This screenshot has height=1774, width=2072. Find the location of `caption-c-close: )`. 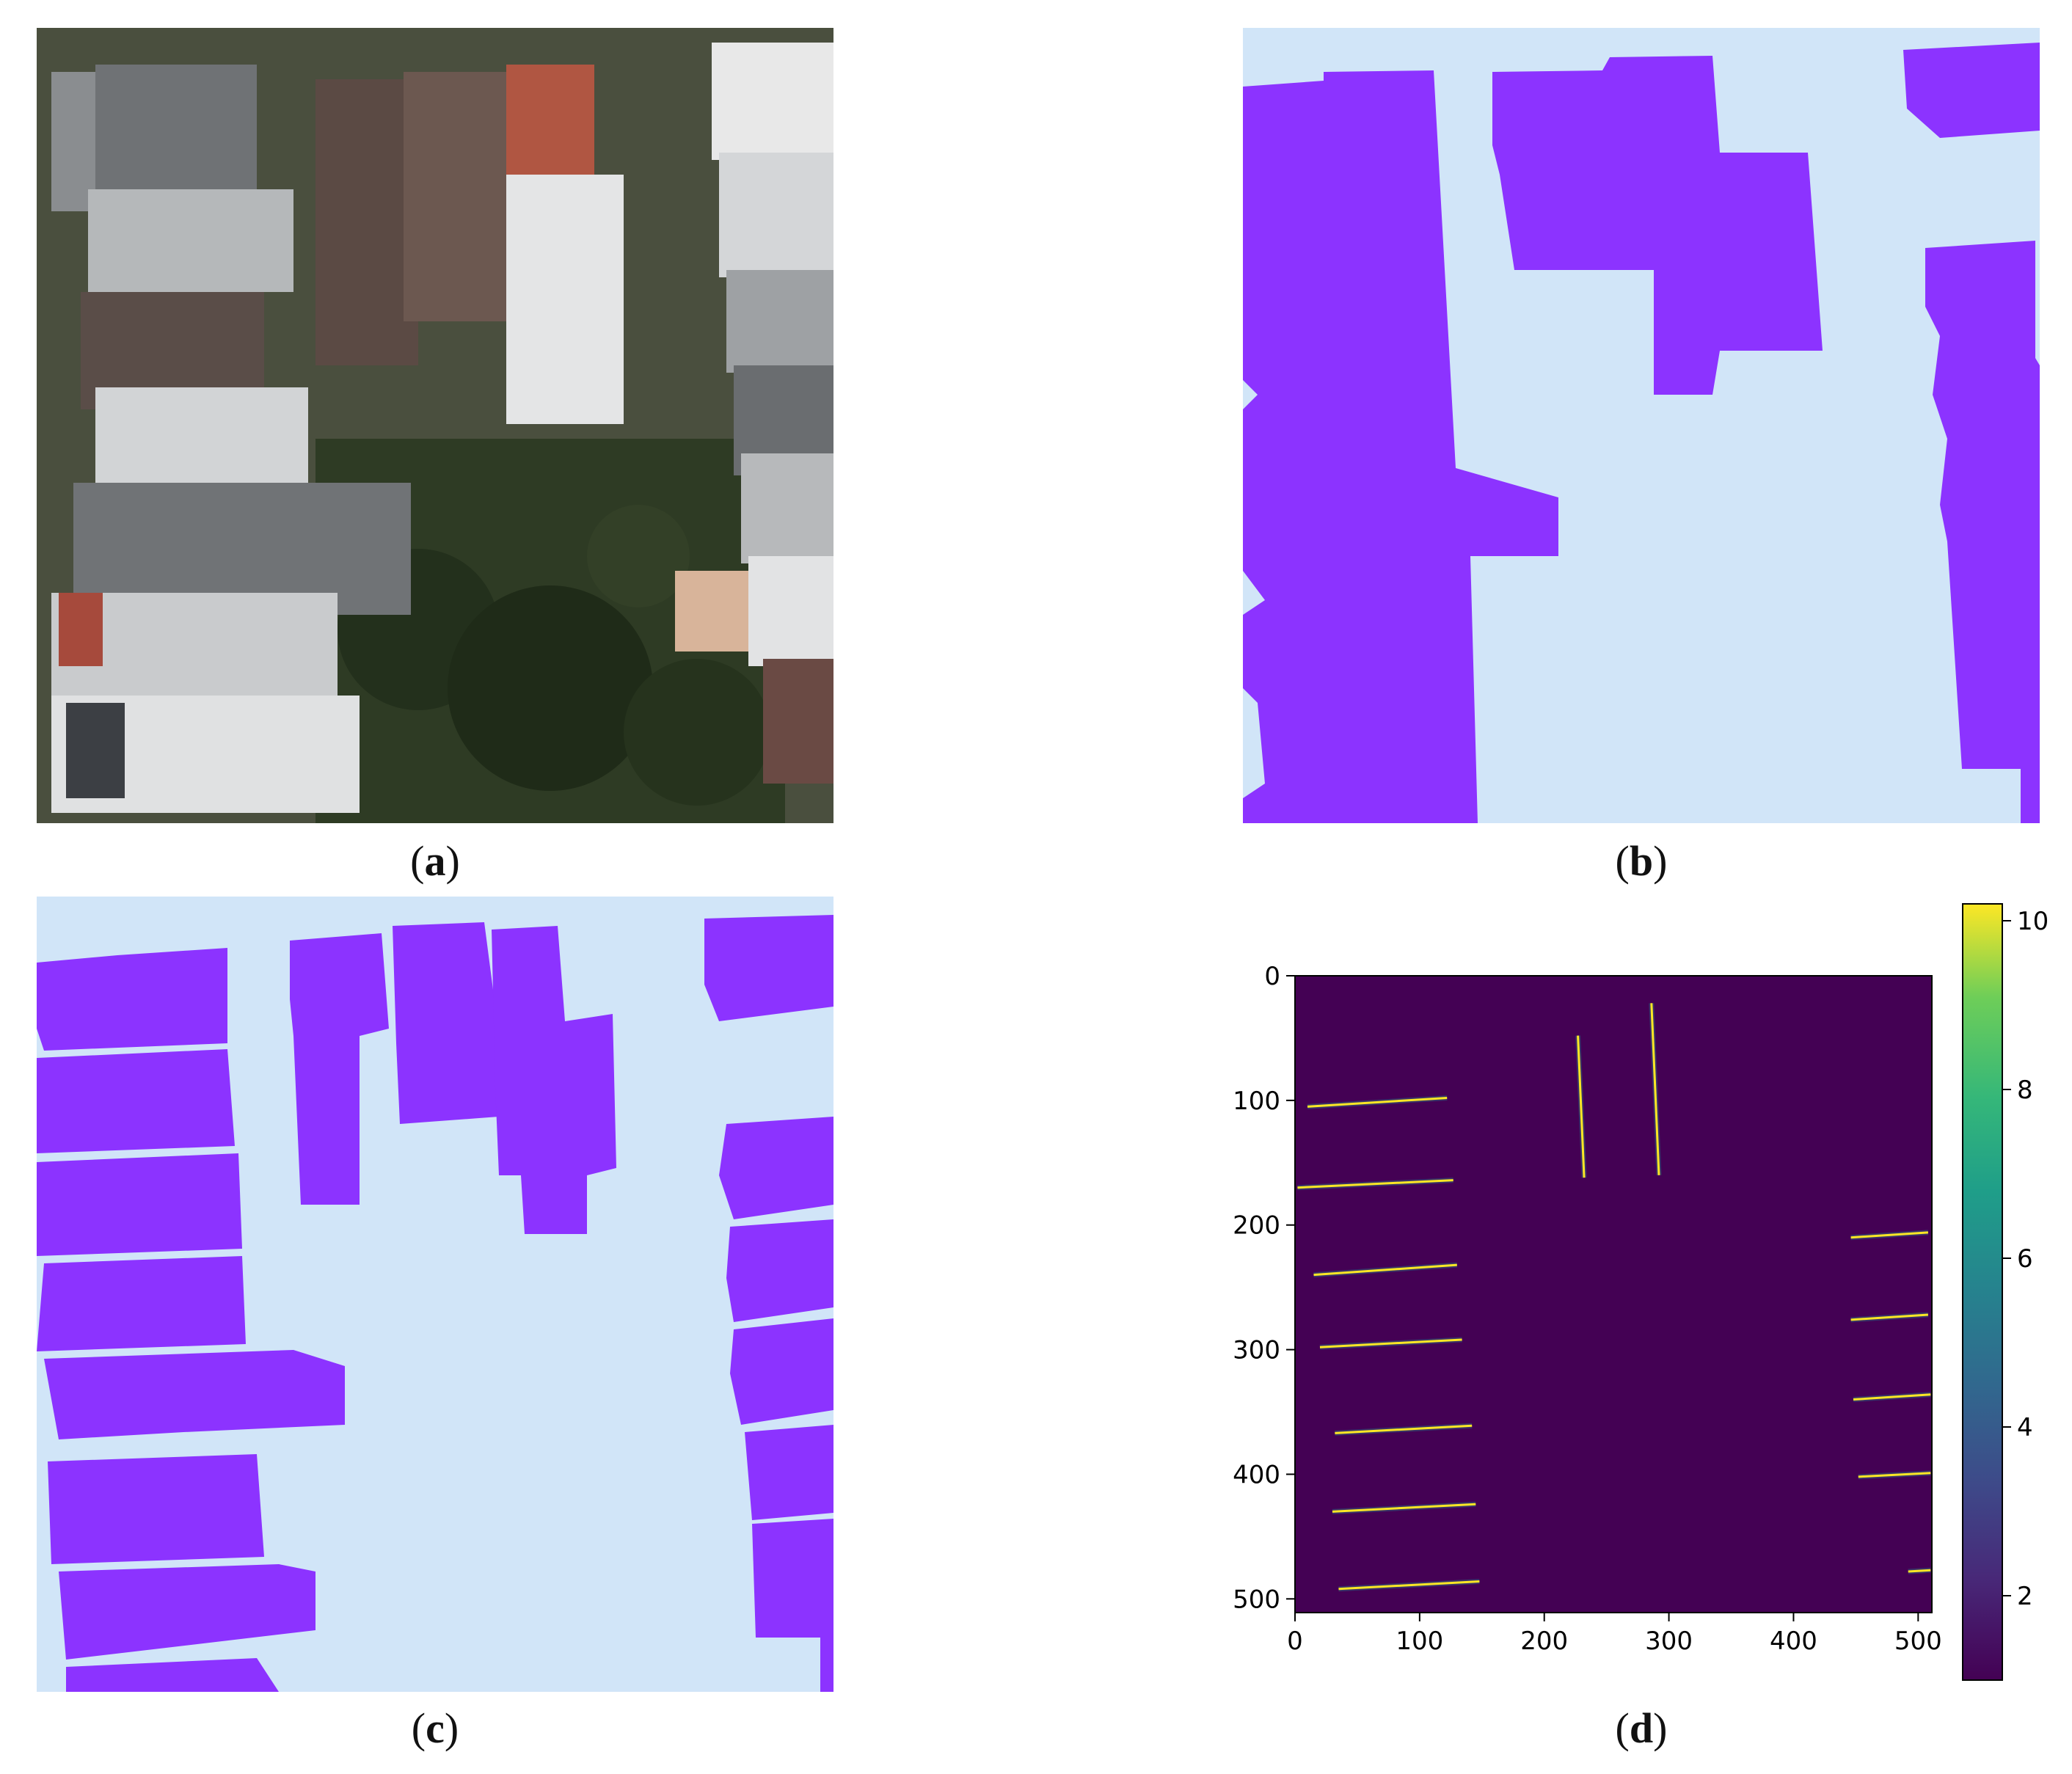

caption-c-close: ) is located at coordinates (451, 1728).